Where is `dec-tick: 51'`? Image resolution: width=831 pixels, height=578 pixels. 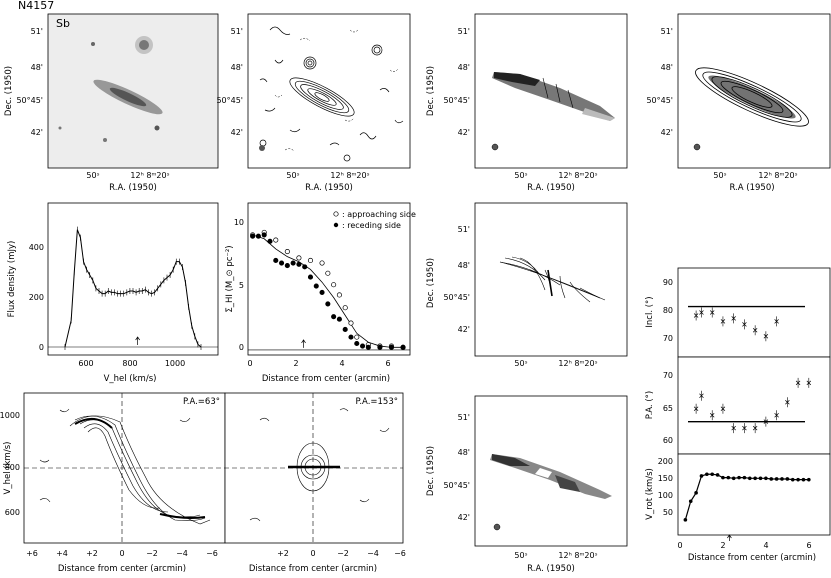
dec-tick: 51' is located at coordinates (37, 31).